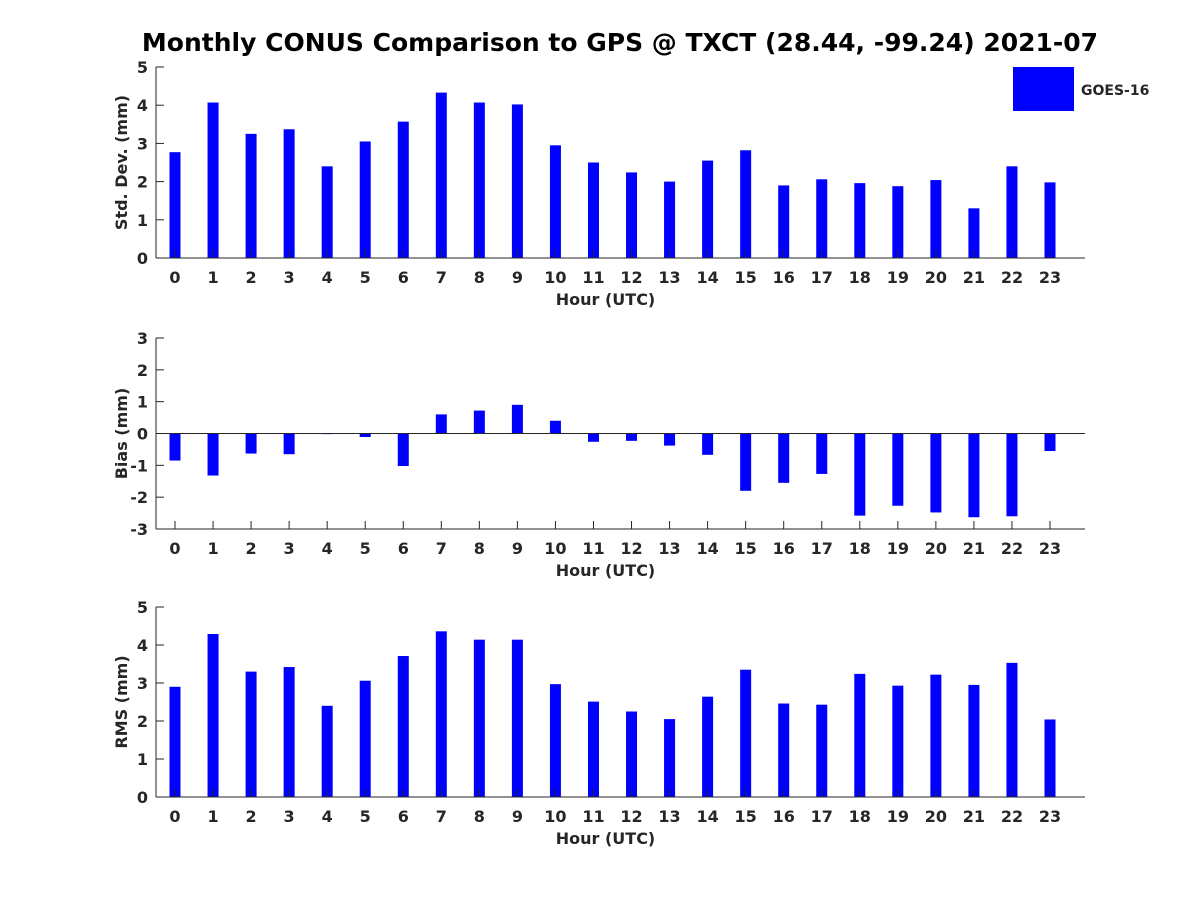 The width and height of the screenshot is (1200, 900). What do you see at coordinates (631, 816) in the screenshot?
I see `x-tick-label: 12` at bounding box center [631, 816].